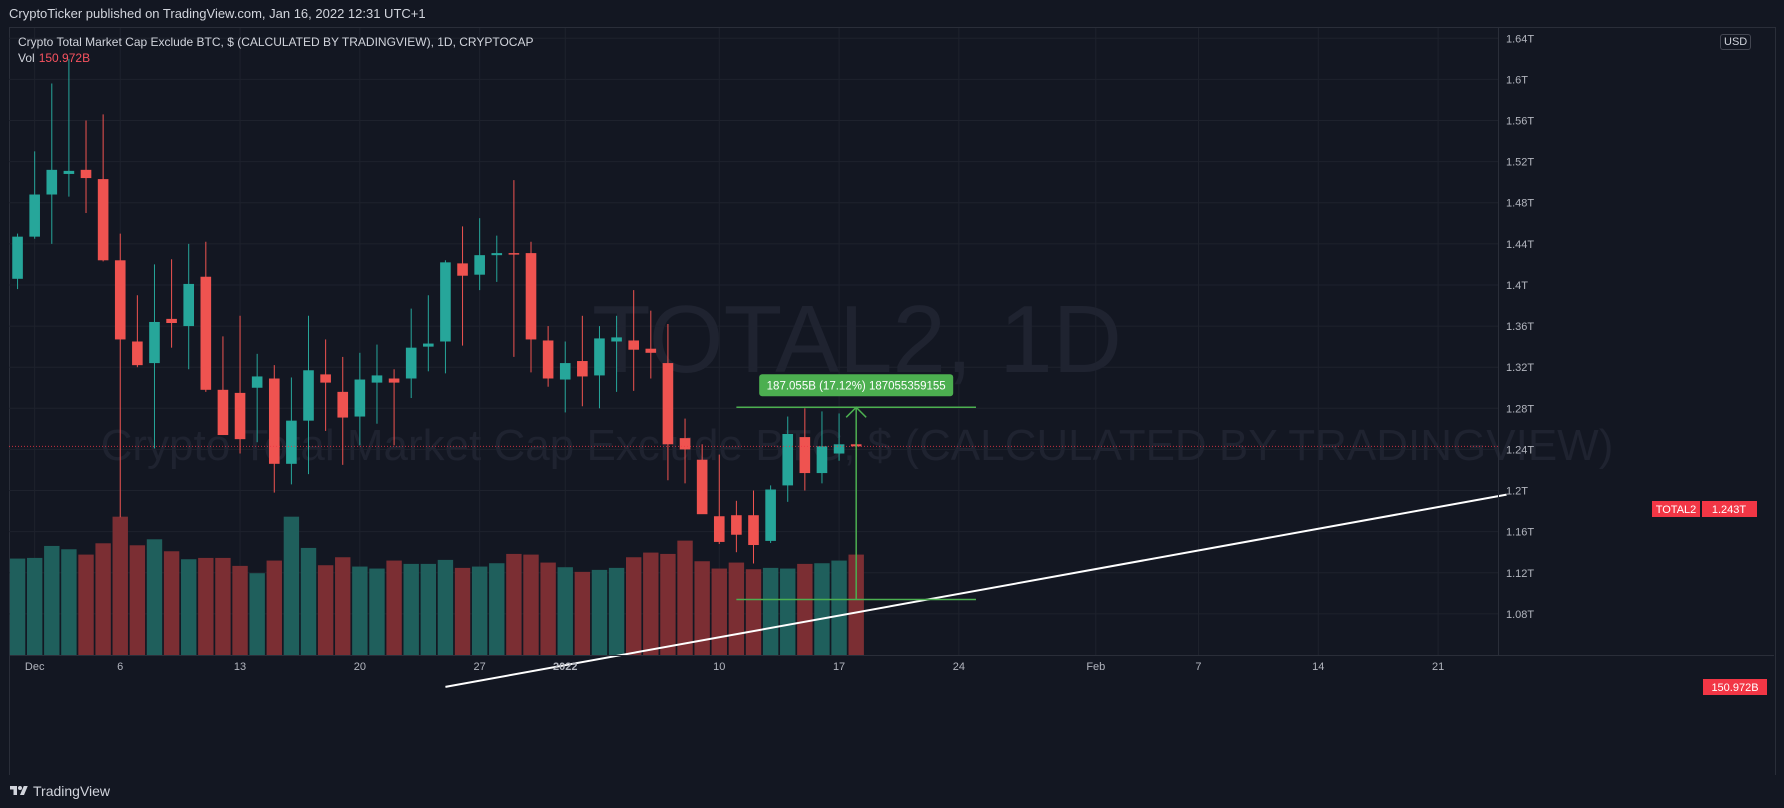 This screenshot has width=1784, height=808. I want to click on x-tick-label: 6, so click(120, 667).